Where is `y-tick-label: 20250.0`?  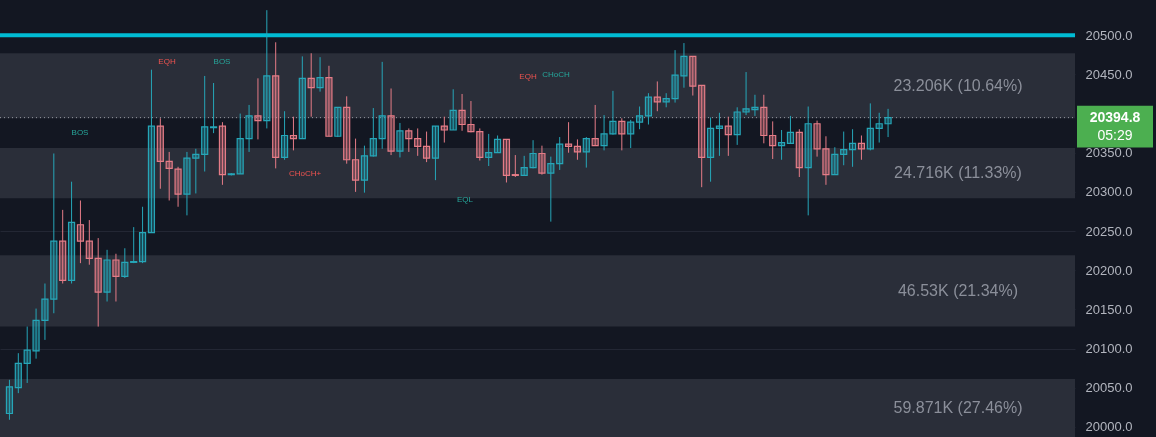
y-tick-label: 20250.0 is located at coordinates (1109, 231).